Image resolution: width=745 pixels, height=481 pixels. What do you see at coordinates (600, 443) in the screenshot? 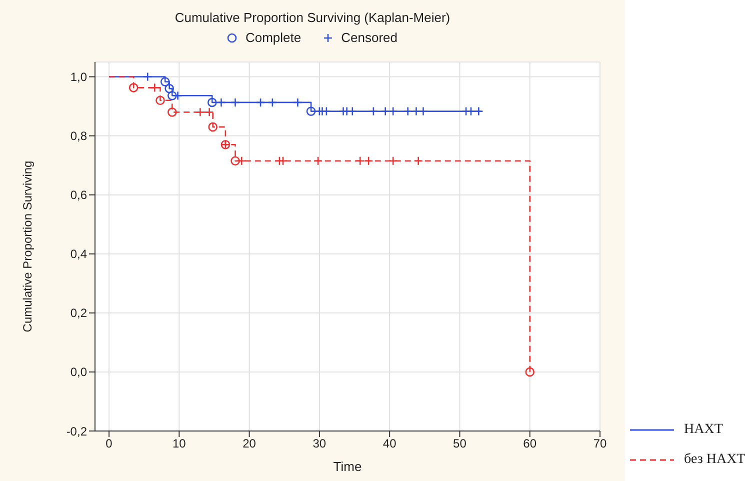
I see `x-tick-label: 70` at bounding box center [600, 443].